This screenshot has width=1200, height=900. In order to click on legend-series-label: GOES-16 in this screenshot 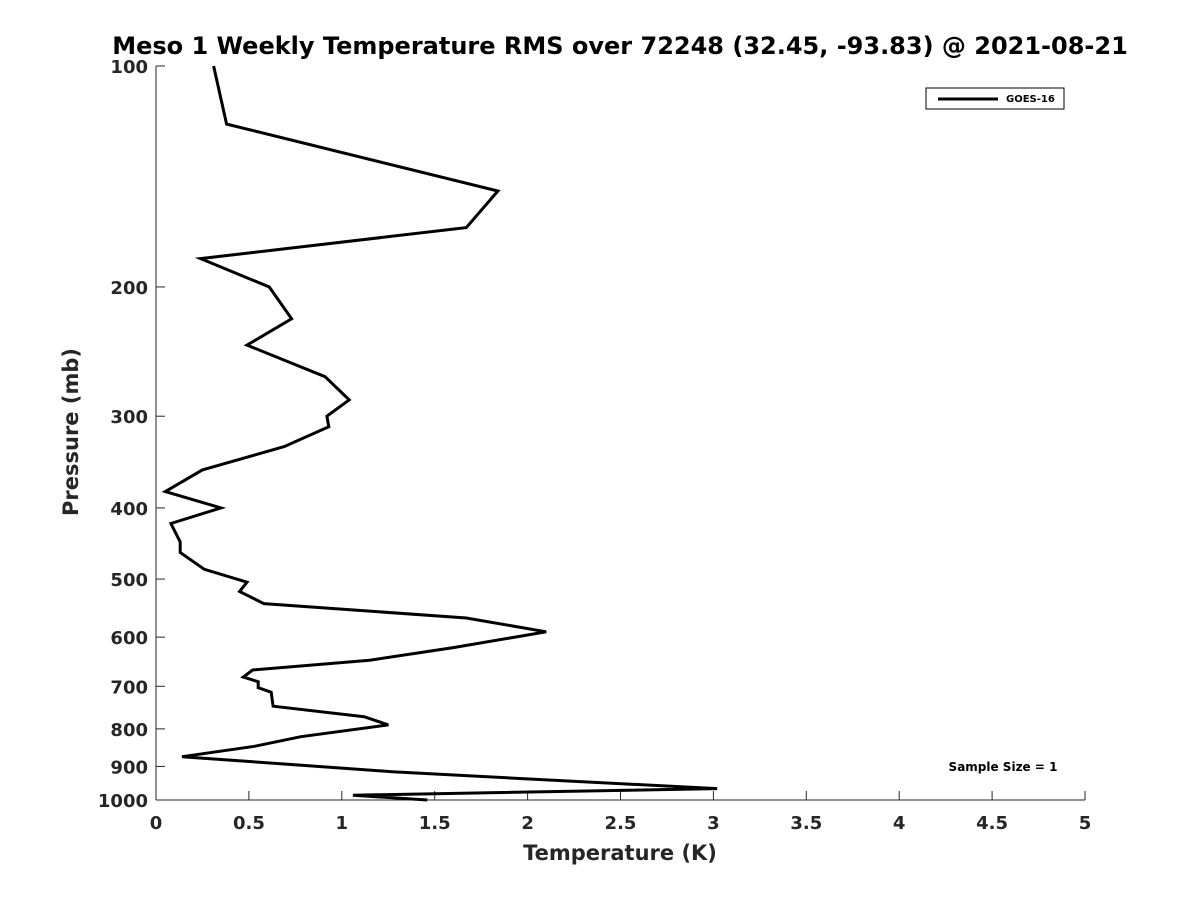, I will do `click(1030, 99)`.